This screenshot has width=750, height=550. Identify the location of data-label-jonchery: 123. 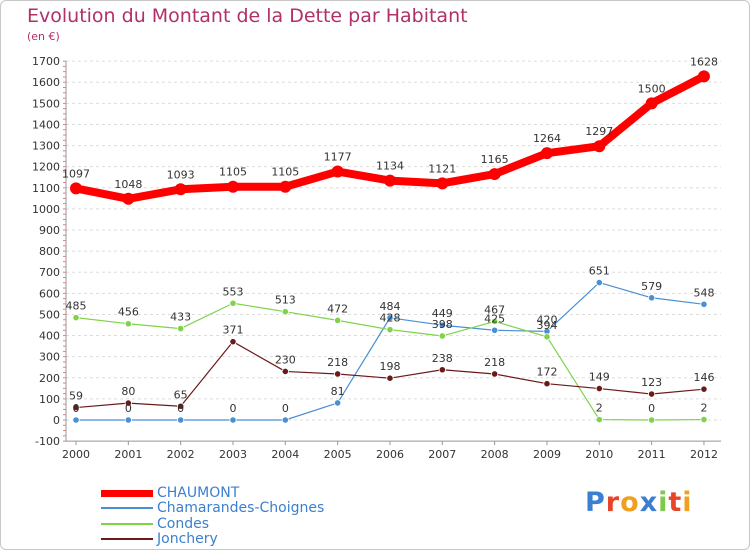
(651, 382).